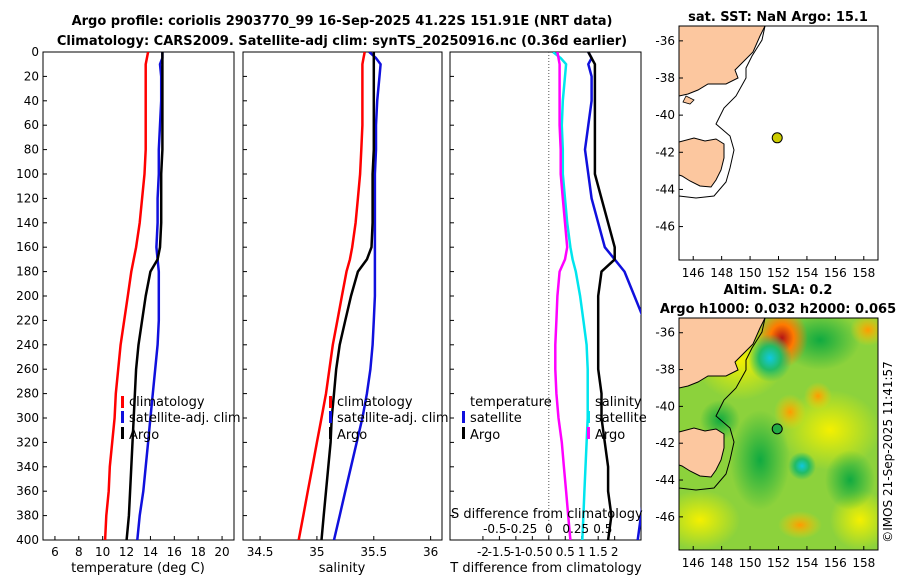 Image resolution: width=900 pixels, height=580 pixels. Describe the element at coordinates (375, 402) in the screenshot. I see `legend-label-climatology: climatology` at that location.